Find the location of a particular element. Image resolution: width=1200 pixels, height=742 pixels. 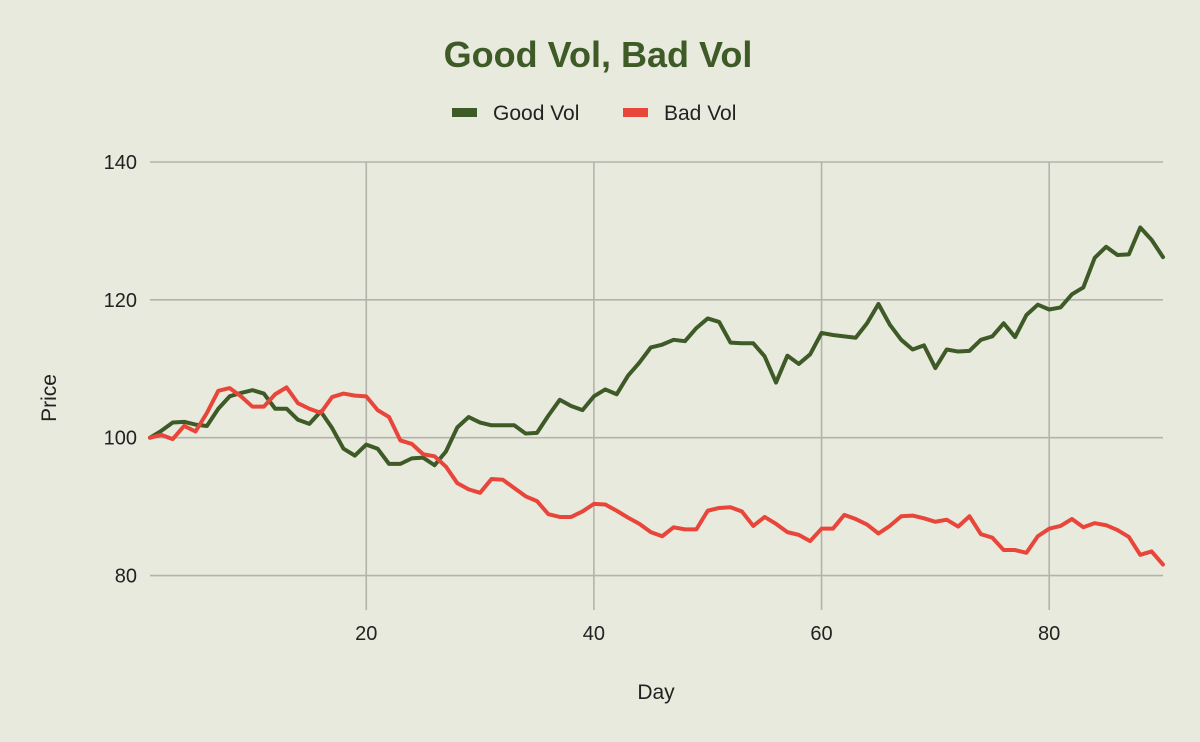

legend-swatch-good-vol is located at coordinates (464, 112).